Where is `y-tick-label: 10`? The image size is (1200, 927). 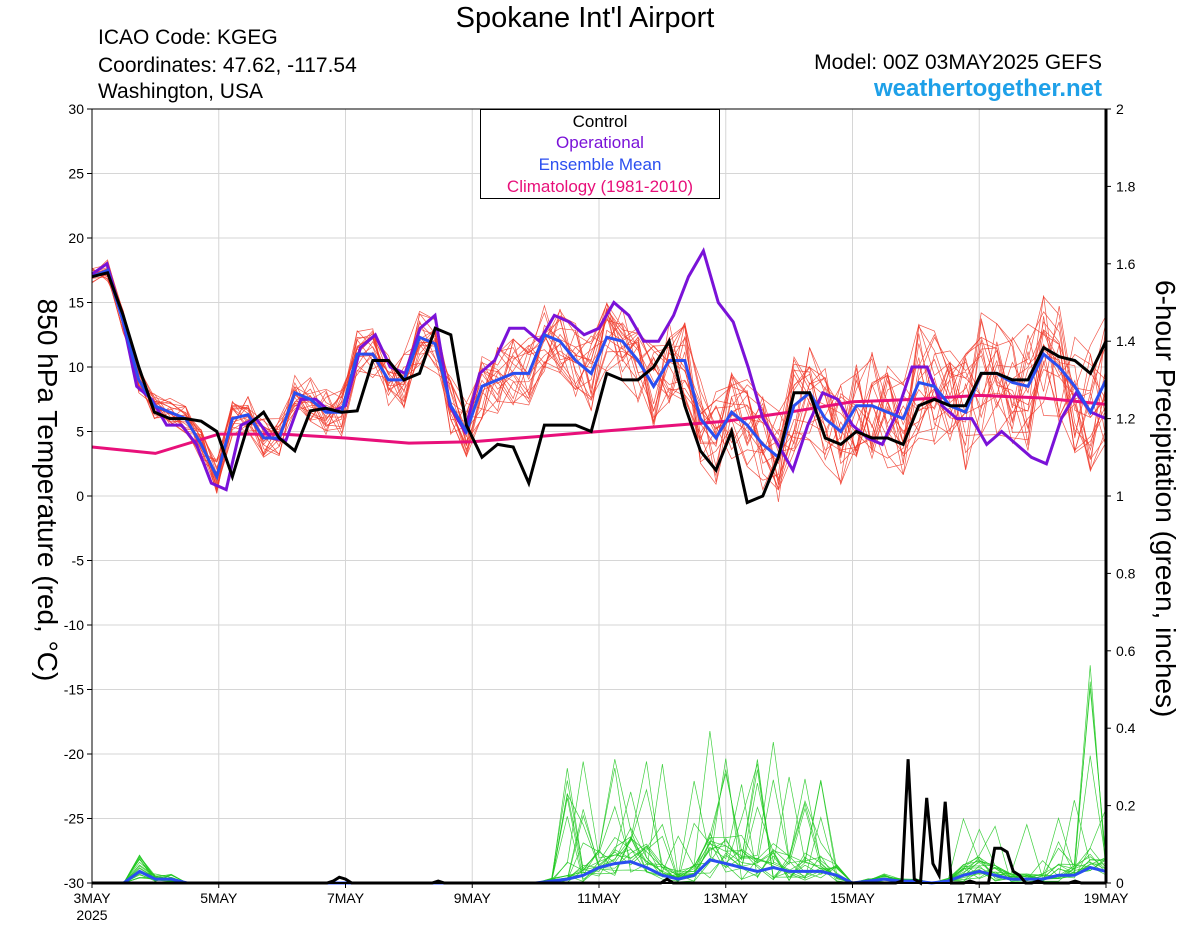
y-tick-label: 10 is located at coordinates (76, 367).